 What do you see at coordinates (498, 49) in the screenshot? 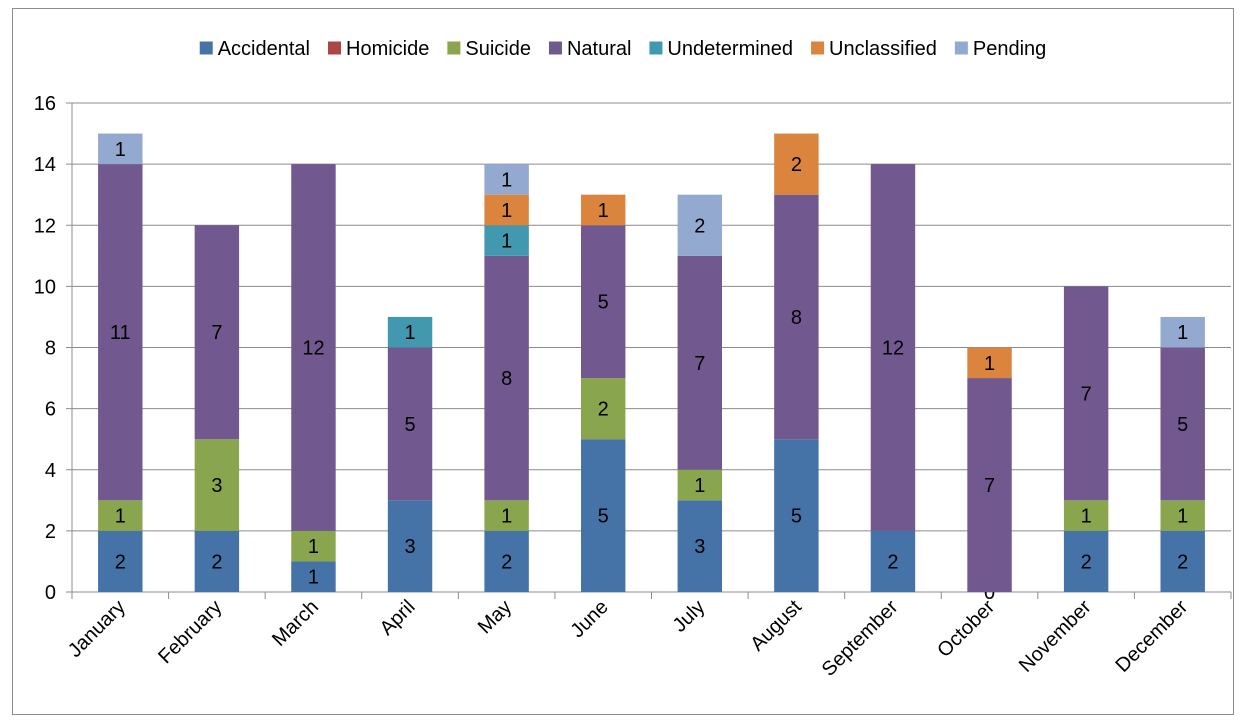
I see `legend-label: Suicide` at bounding box center [498, 49].